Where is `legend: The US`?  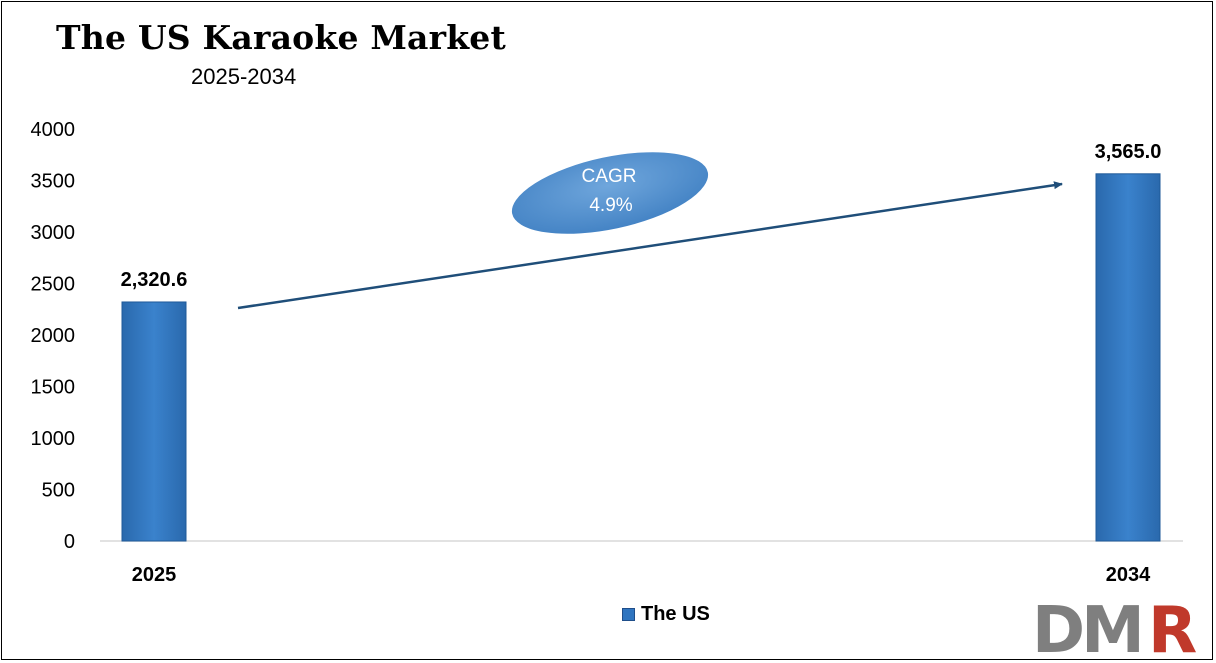 legend: The US is located at coordinates (666, 614).